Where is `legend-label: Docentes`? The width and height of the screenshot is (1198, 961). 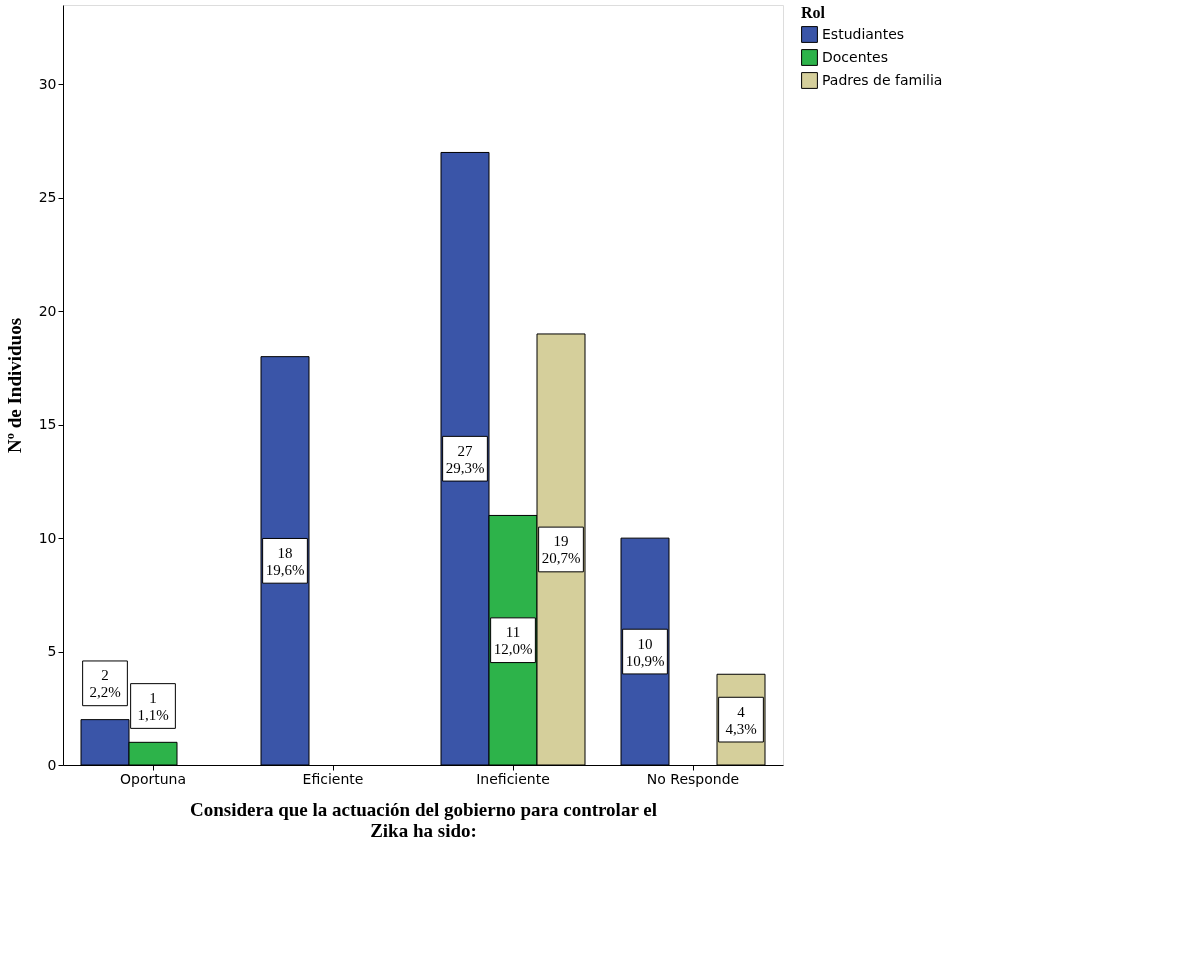
legend-label: Docentes is located at coordinates (855, 56).